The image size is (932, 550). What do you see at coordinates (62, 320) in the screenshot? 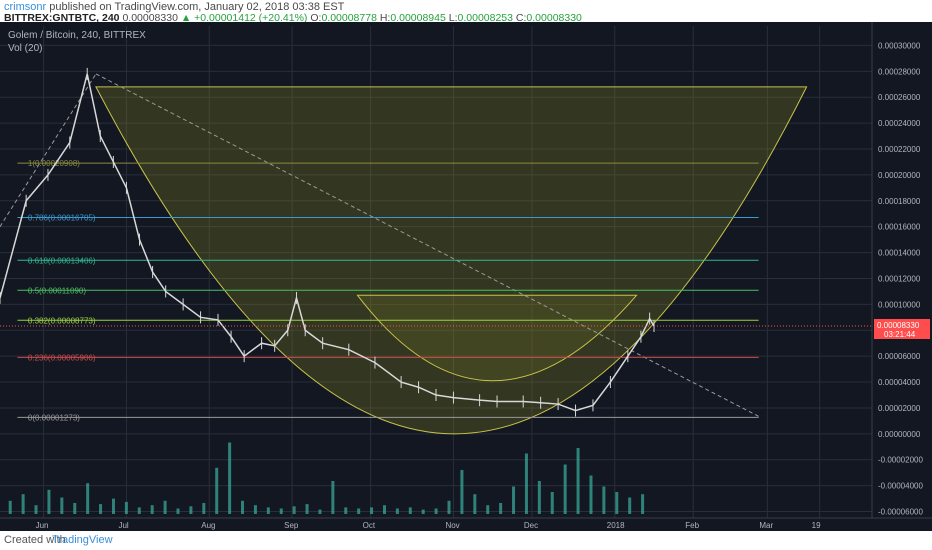
I see `fib-label: 0.382(0.00008773)` at bounding box center [62, 320].